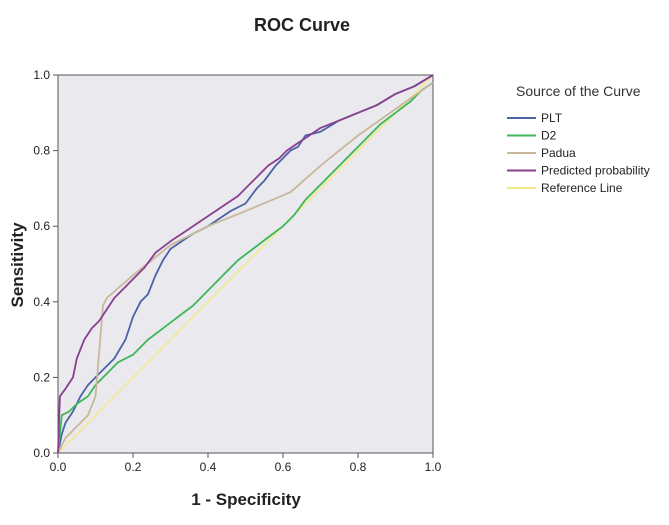 Image resolution: width=669 pixels, height=525 pixels. What do you see at coordinates (578, 91) in the screenshot?
I see `legend-title: Source of the Curve` at bounding box center [578, 91].